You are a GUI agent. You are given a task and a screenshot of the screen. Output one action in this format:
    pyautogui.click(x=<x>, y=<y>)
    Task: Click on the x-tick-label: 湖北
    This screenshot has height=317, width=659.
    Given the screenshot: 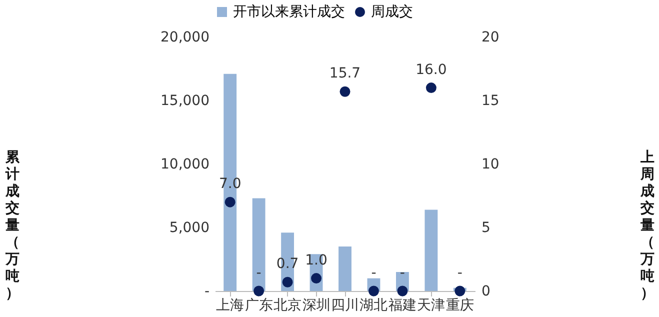 What is the action you would take?
    pyautogui.click(x=374, y=306)
    